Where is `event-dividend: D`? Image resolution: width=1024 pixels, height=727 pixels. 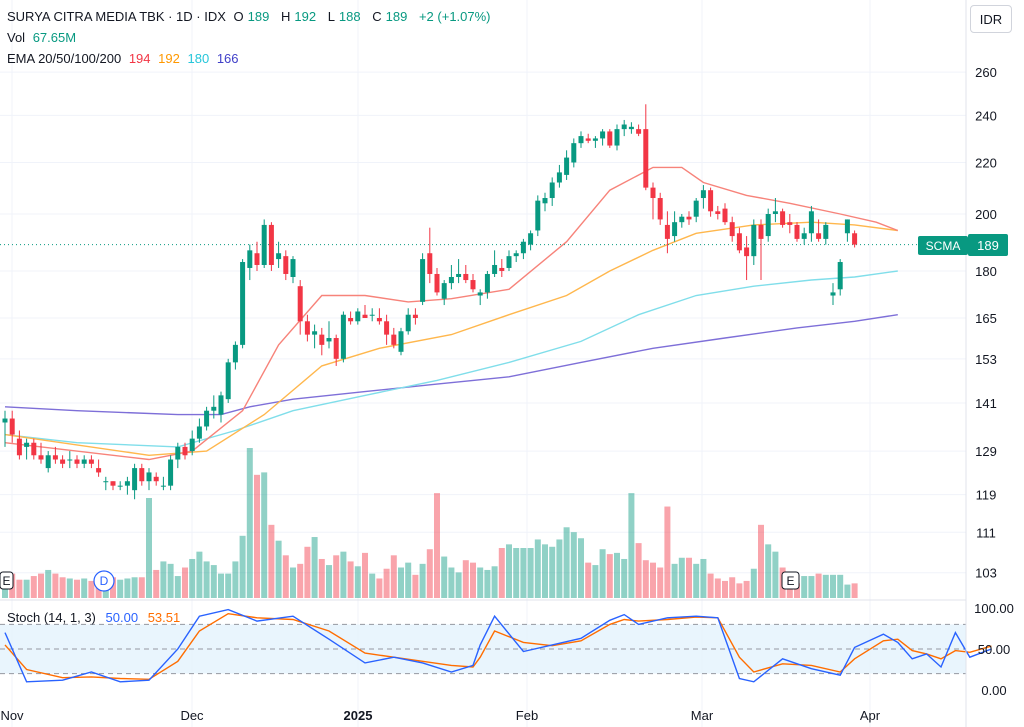
event-dividend: D is located at coordinates (104, 581).